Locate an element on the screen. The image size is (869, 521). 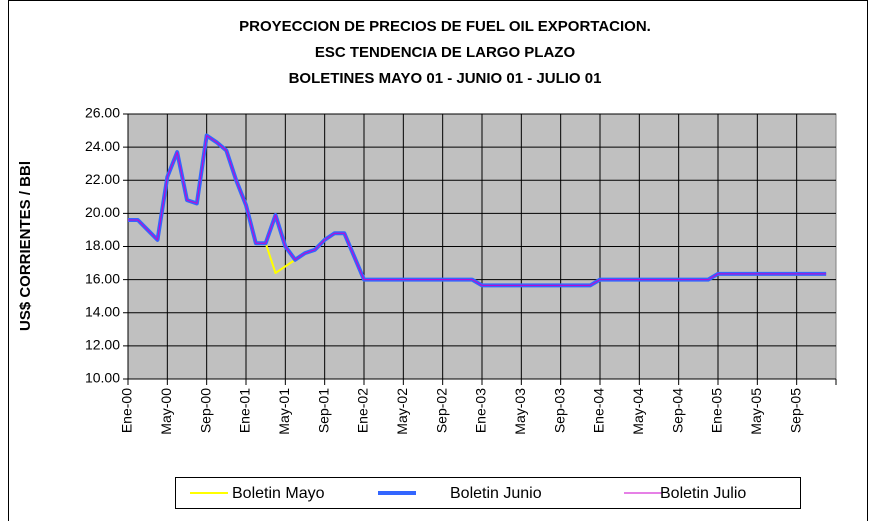
y-tick-label: 16.00 is located at coordinates (102, 278).